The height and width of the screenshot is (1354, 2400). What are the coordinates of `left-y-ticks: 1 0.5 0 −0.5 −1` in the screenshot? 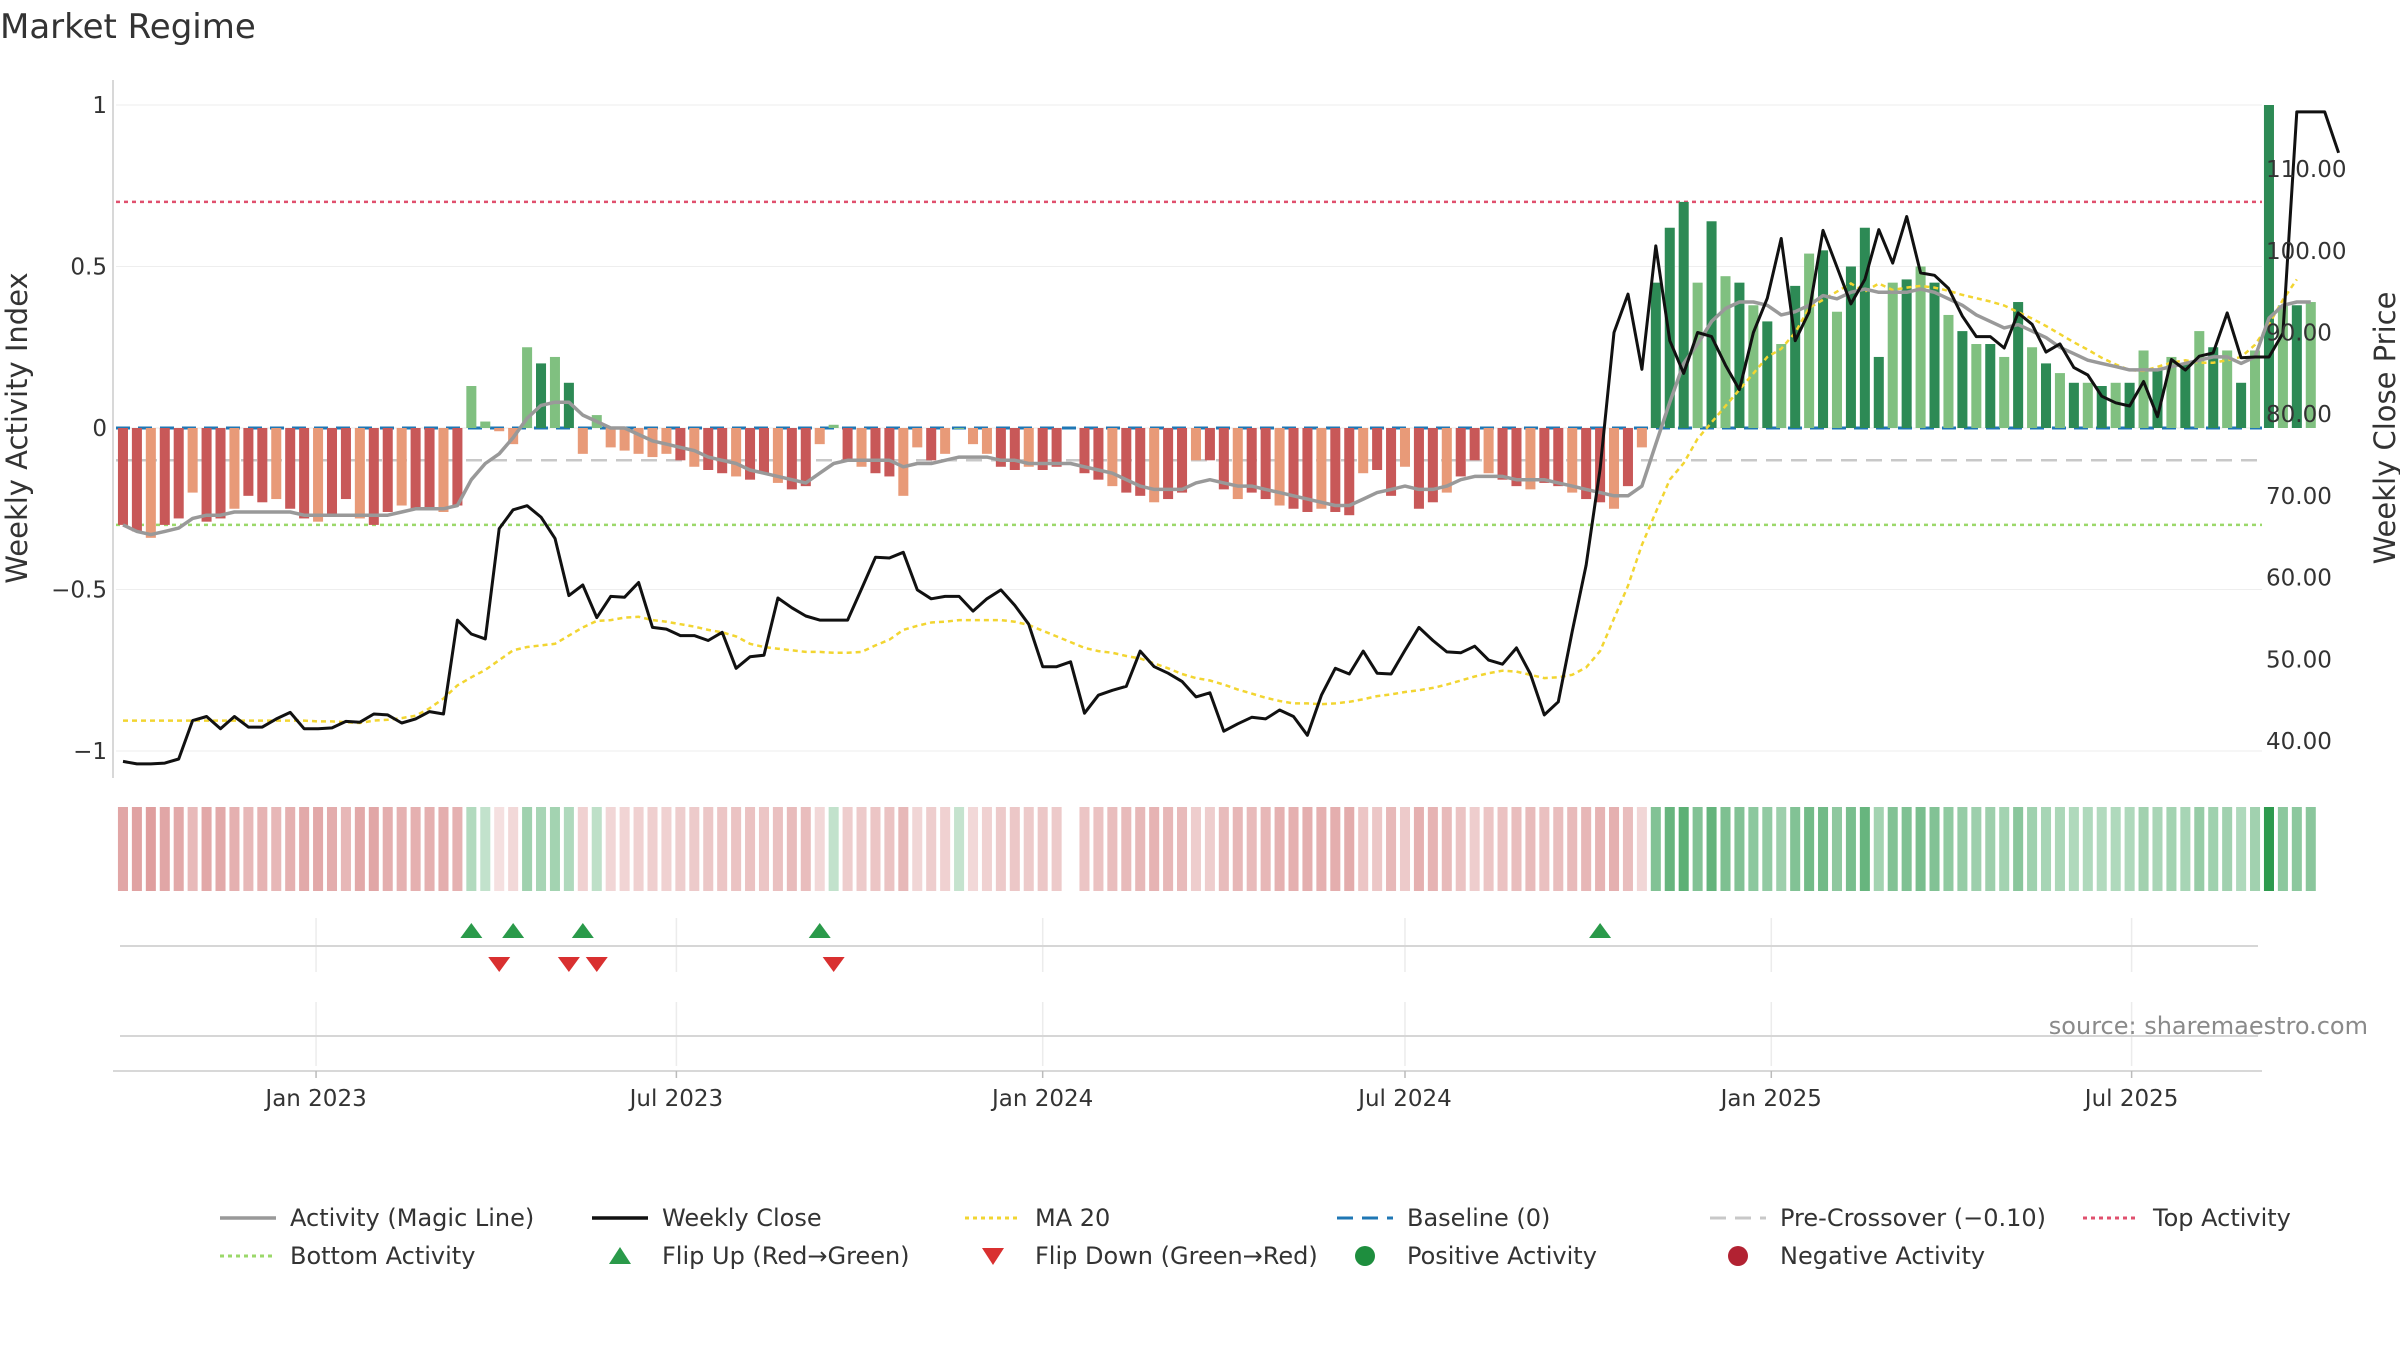 It's located at (79, 429).